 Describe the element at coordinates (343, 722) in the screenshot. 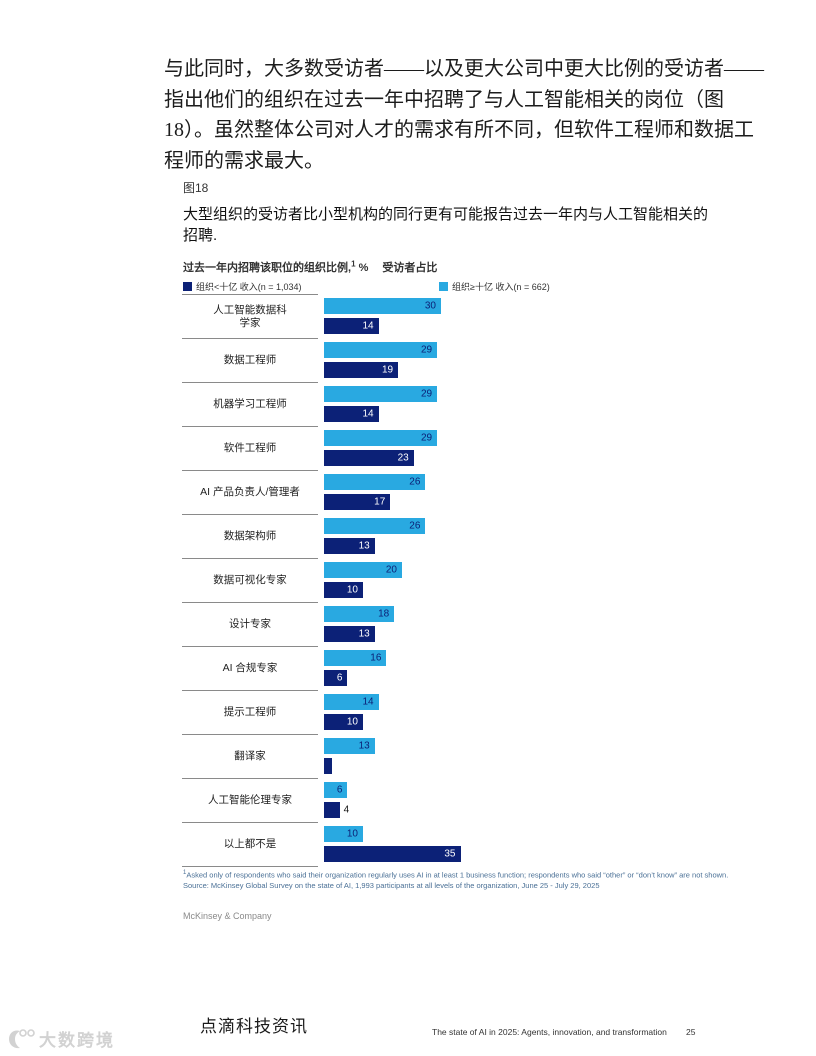

I see `bar-small-orgs: 10` at that location.